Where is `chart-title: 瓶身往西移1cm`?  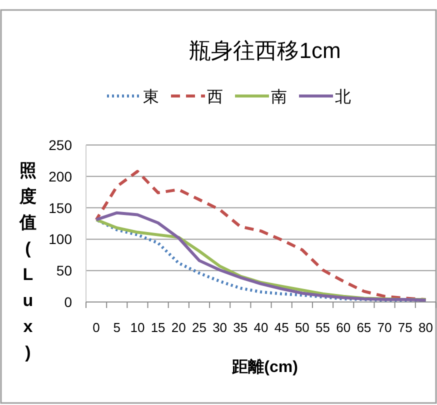 chart-title: 瓶身往西移1cm is located at coordinates (265, 50).